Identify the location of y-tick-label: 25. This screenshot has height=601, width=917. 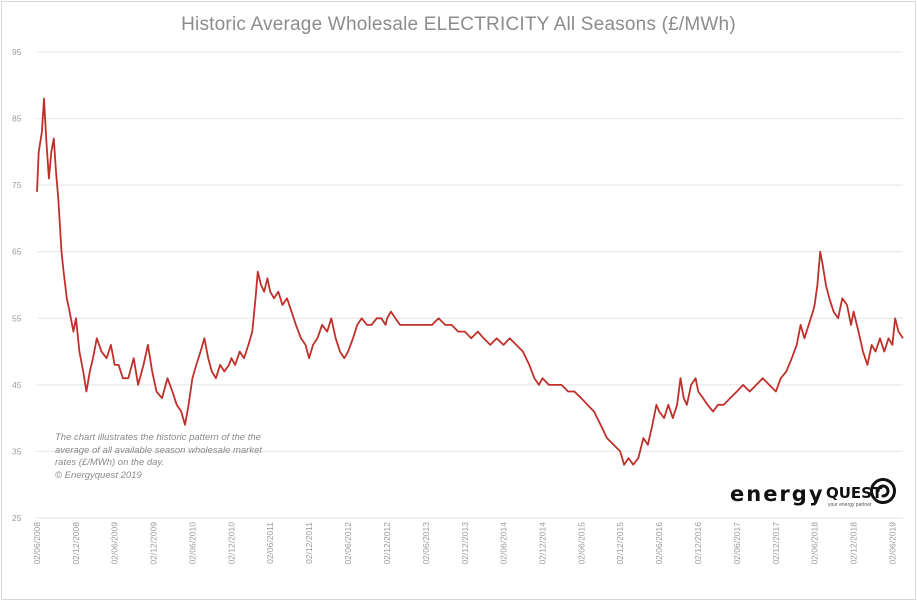
(17, 518).